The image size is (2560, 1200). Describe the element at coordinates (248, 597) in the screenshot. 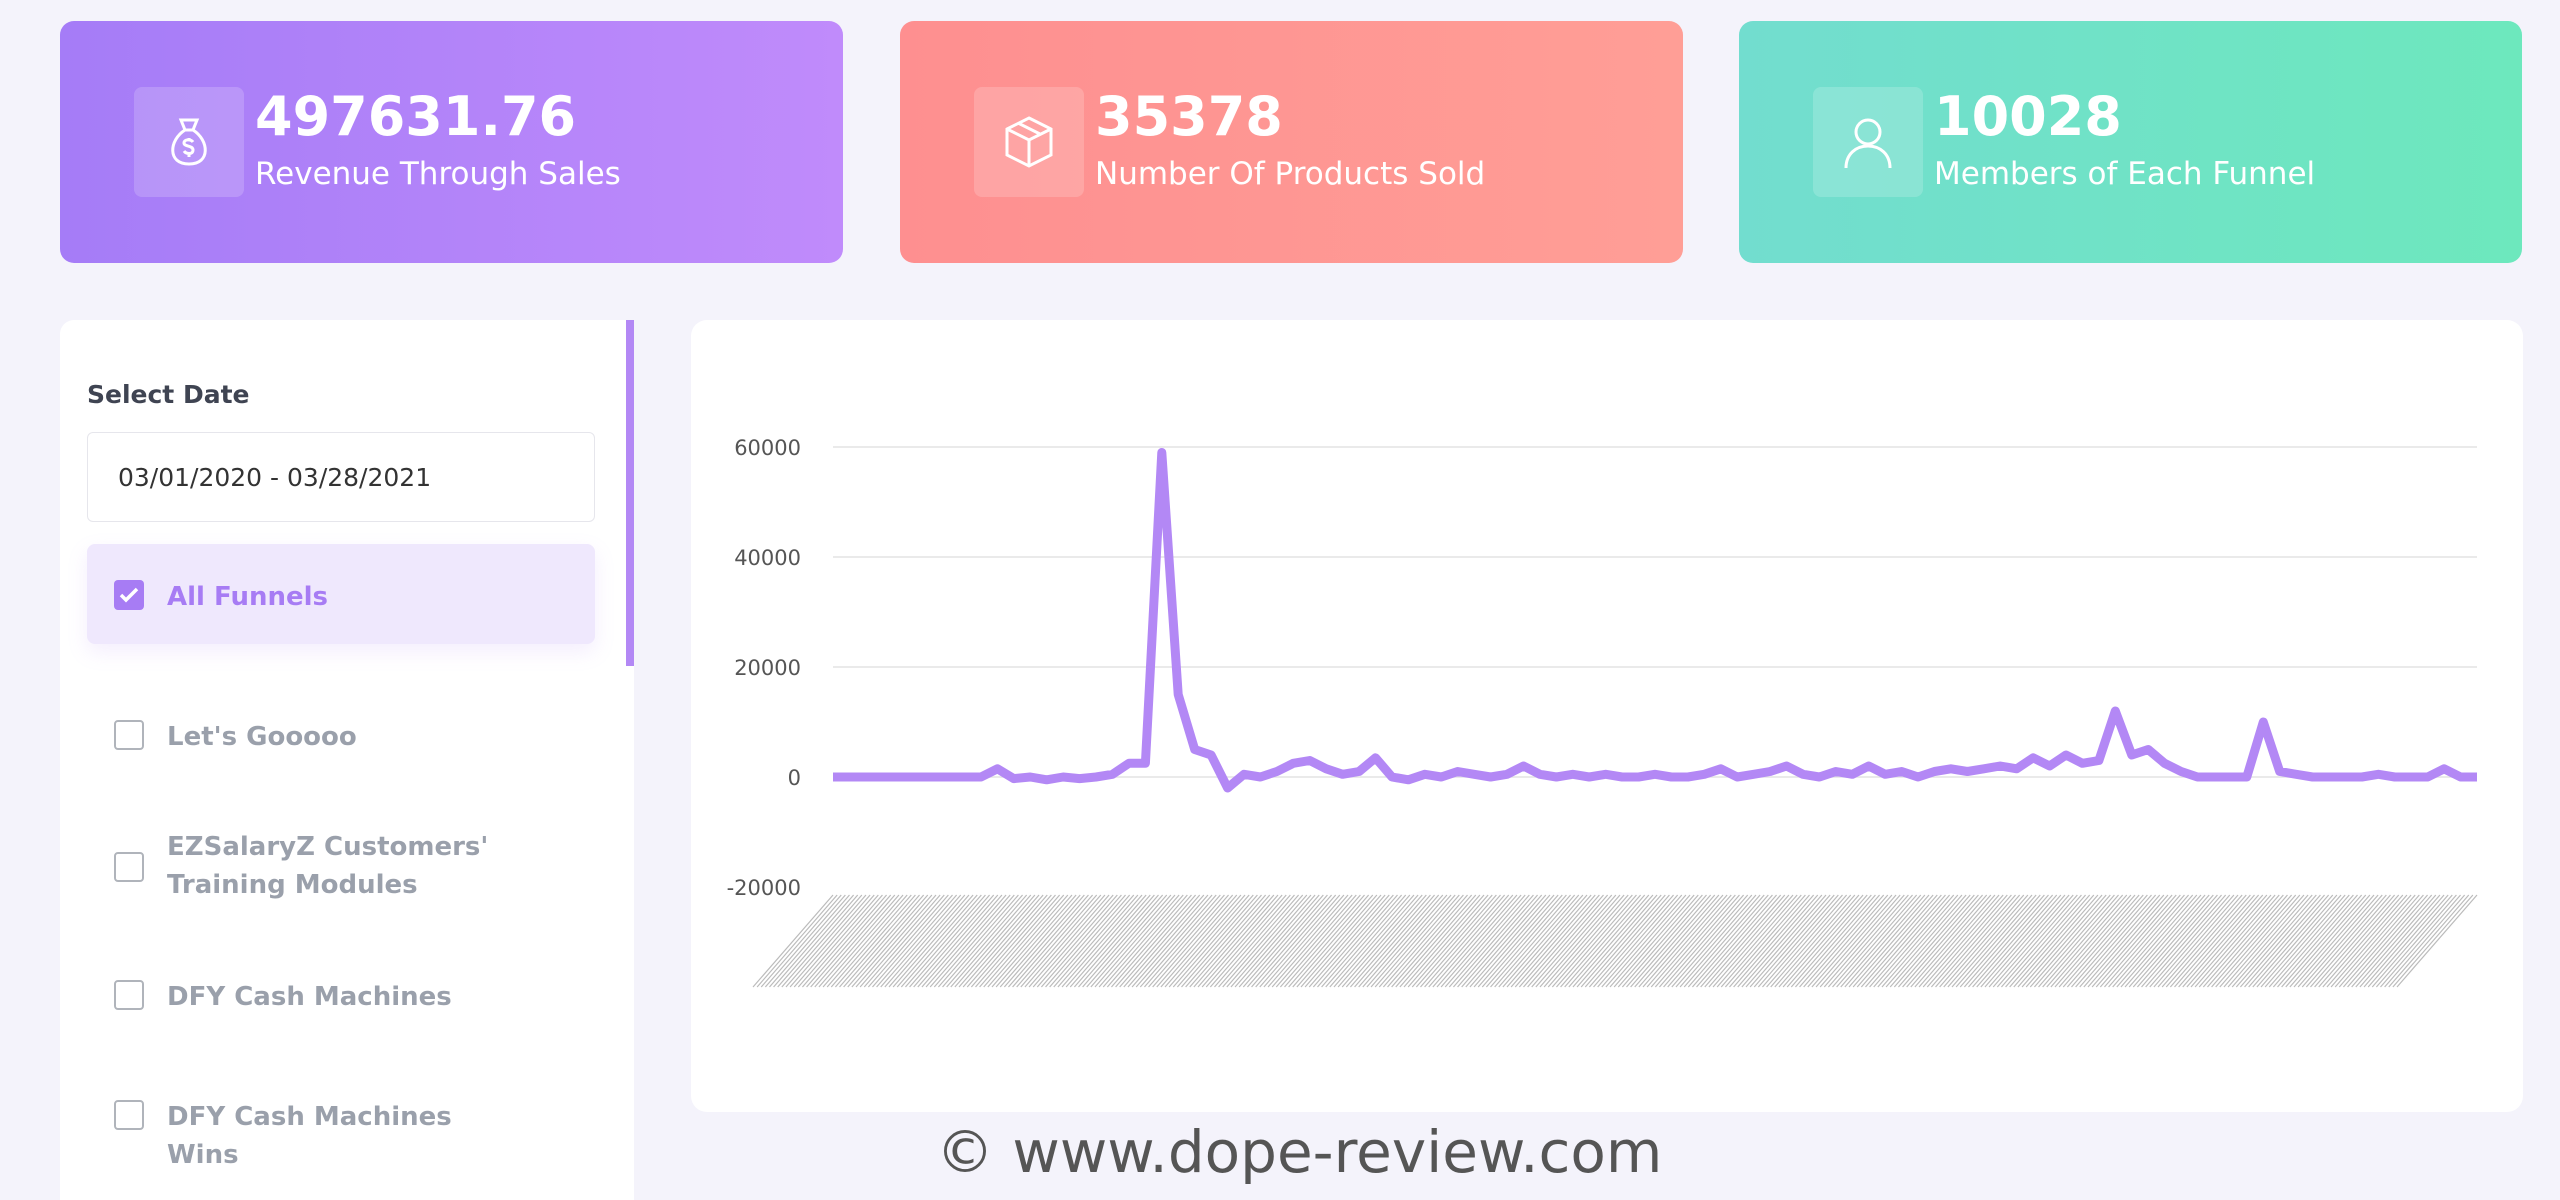

I see `funnel-label: All Funnels` at that location.